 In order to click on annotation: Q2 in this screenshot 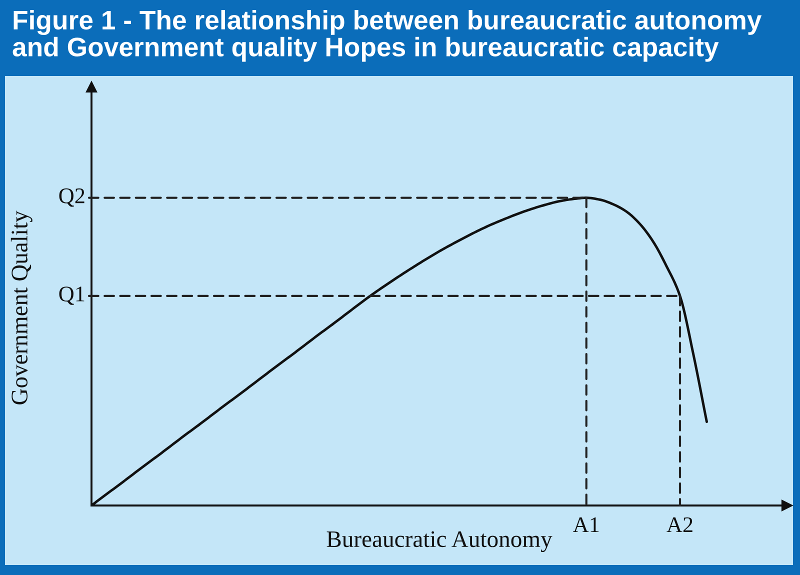, I will do `click(71, 197)`.